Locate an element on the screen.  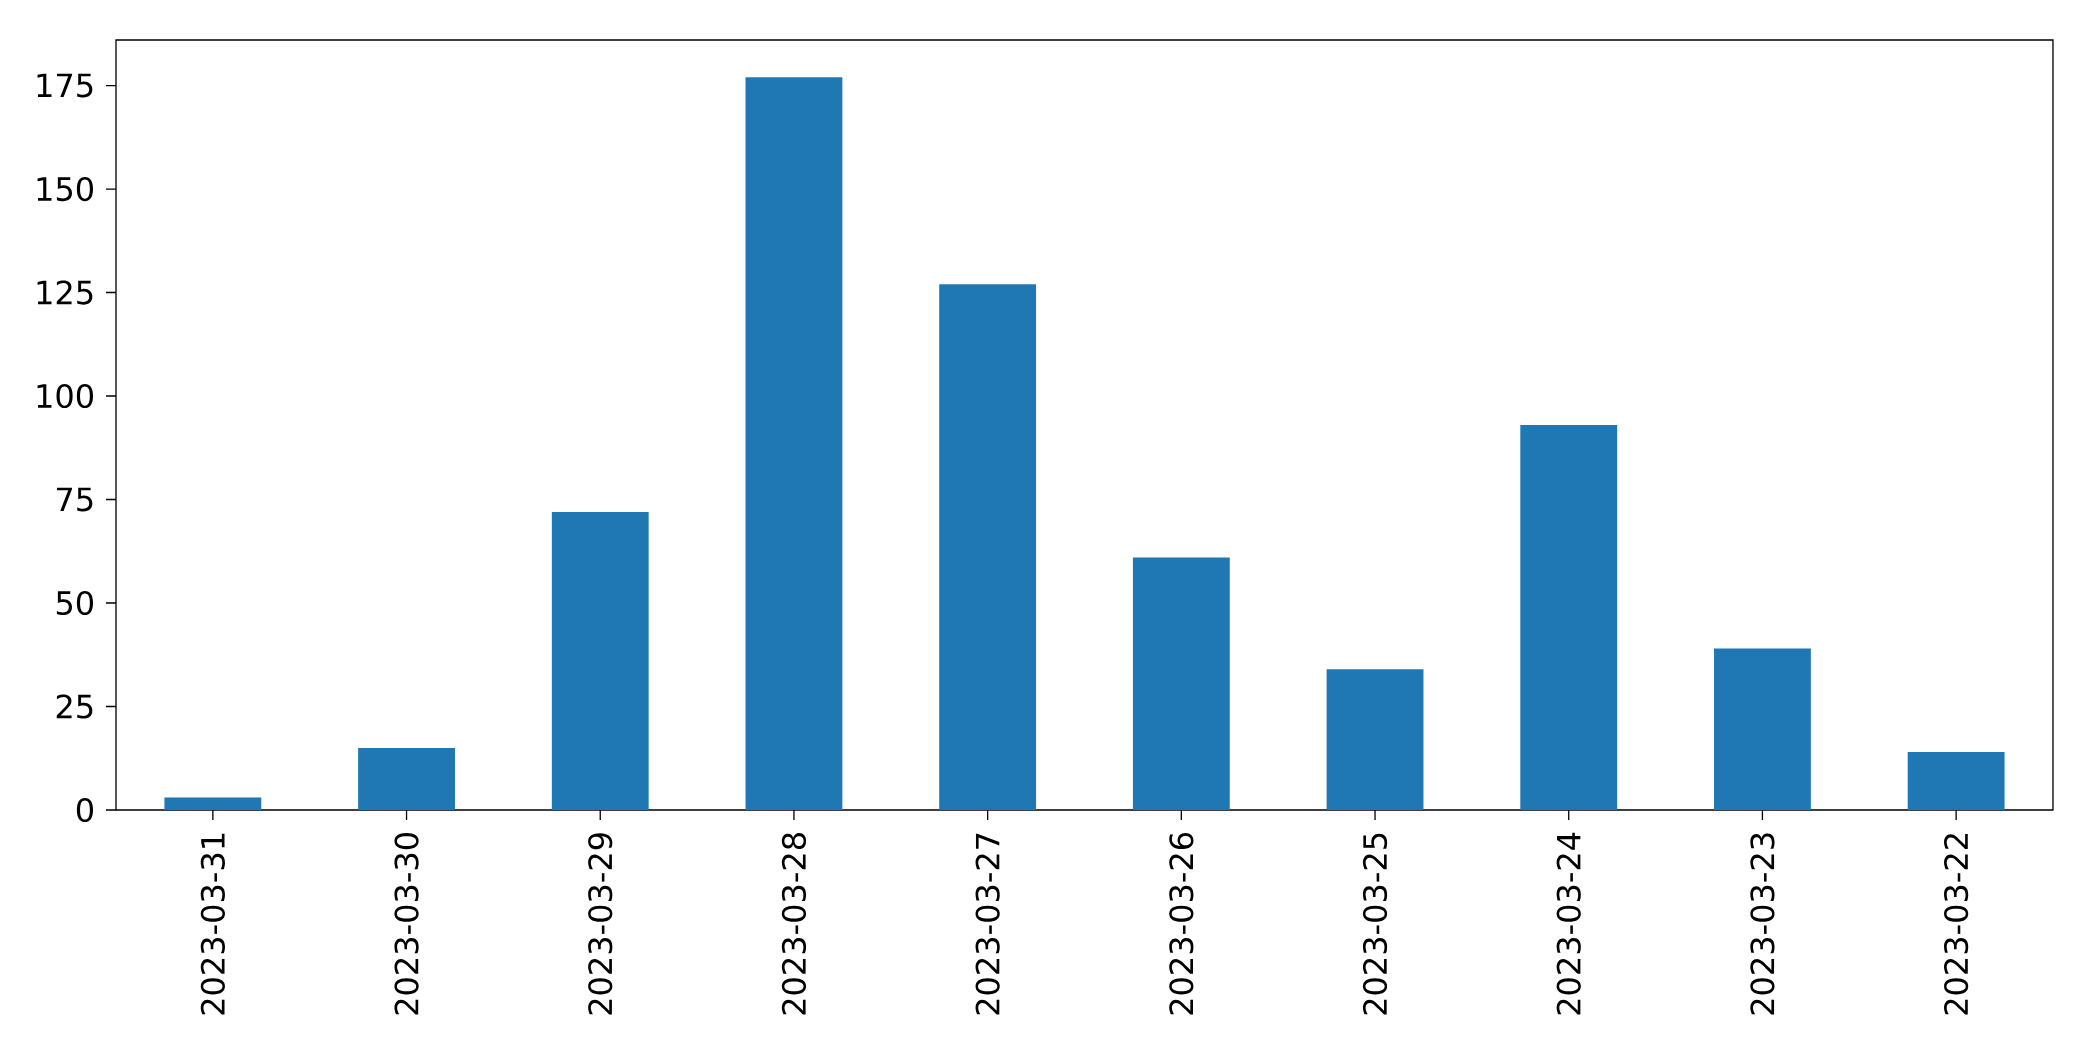
y-tick-label: 175 is located at coordinates (65, 85).